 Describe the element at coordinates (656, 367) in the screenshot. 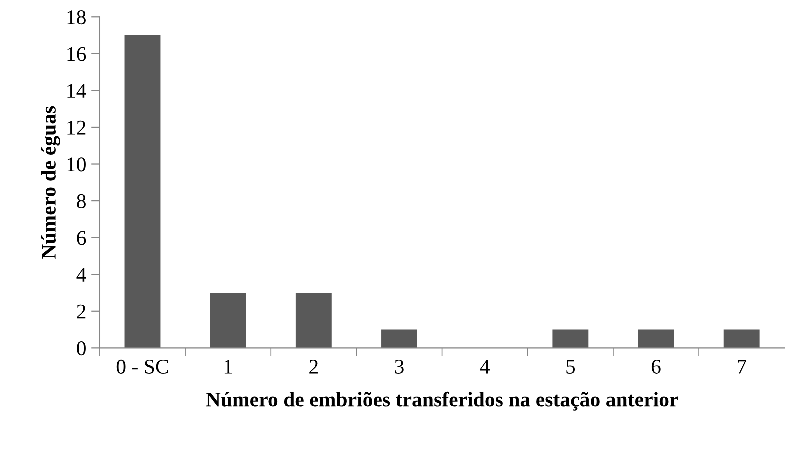

I see `x-tick-label: 6` at that location.